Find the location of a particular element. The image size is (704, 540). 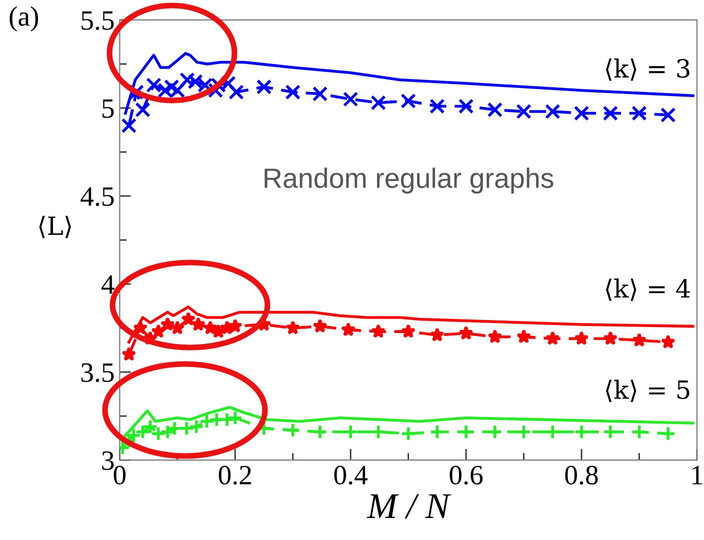

y-tick-label: 3.5 is located at coordinates (97, 372).